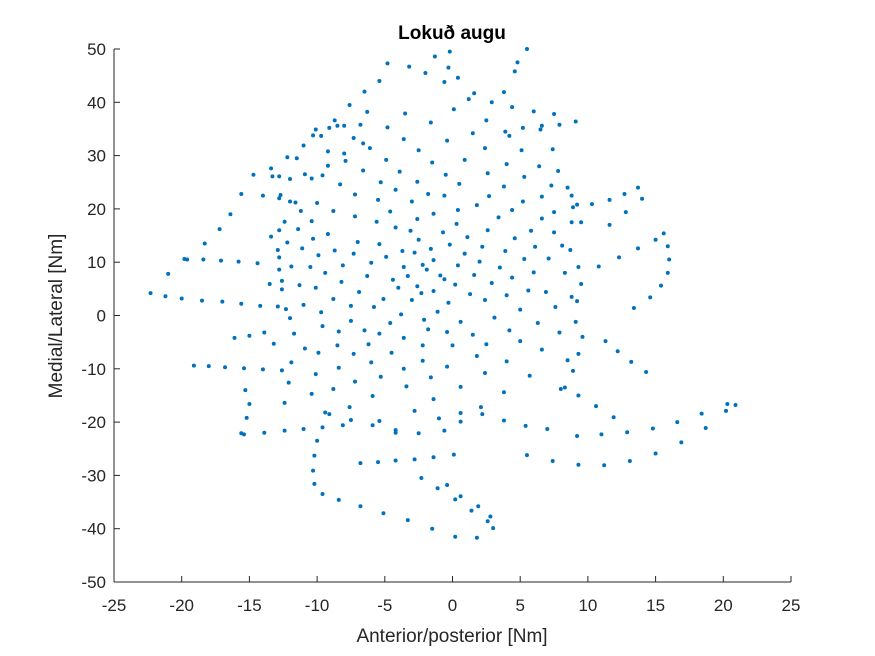 This screenshot has width=875, height=656. I want to click on x-tick-label: -10, so click(317, 605).